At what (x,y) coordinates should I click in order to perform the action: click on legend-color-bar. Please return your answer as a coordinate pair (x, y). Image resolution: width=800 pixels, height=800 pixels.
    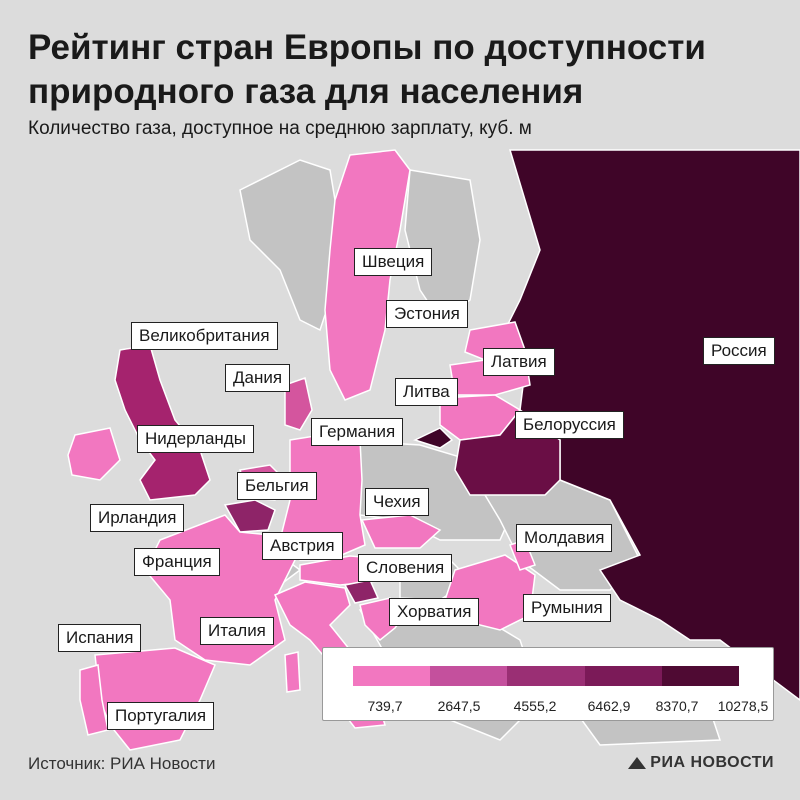
    Looking at the image, I should click on (546, 676).